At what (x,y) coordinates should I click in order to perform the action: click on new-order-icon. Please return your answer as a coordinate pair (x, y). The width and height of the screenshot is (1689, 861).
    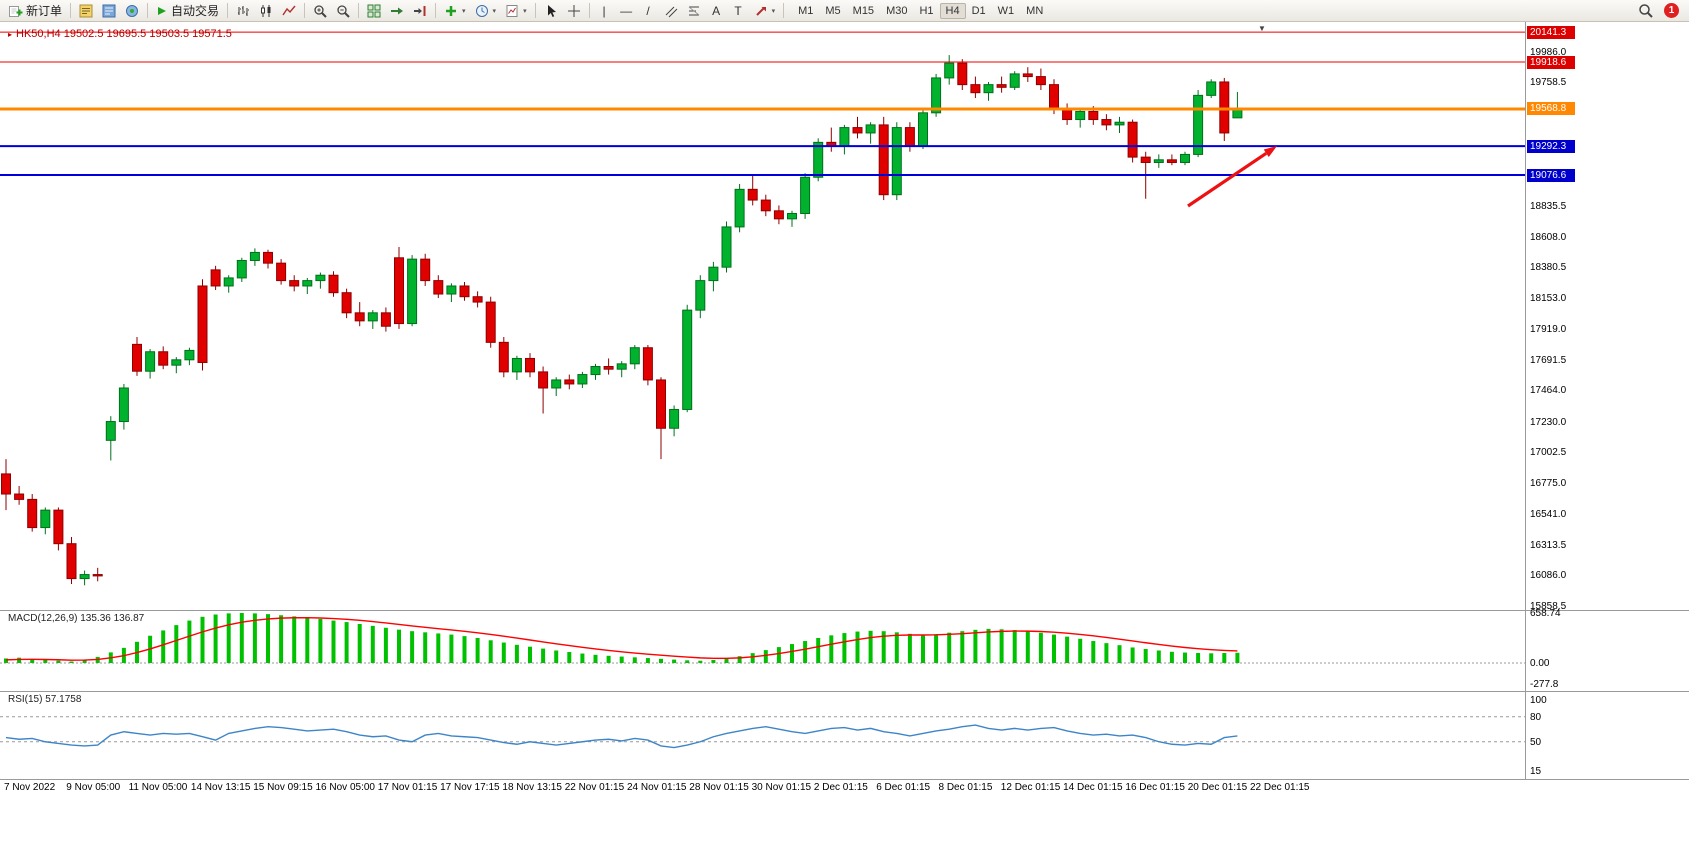
    Looking at the image, I should click on (15, 11).